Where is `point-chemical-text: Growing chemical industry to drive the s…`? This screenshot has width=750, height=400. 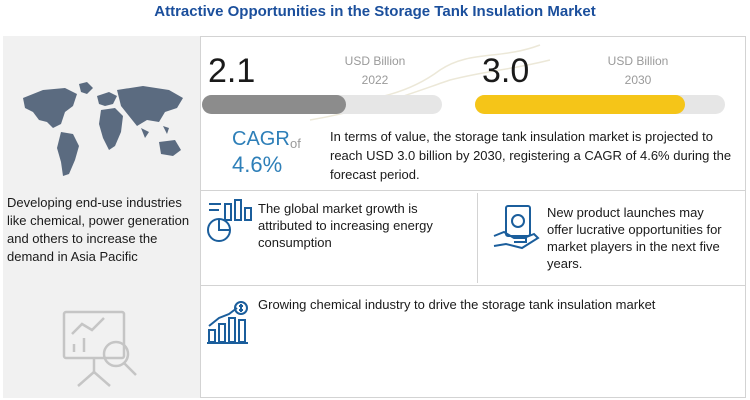
point-chemical-text: Growing chemical industry to drive the s… is located at coordinates (457, 304).